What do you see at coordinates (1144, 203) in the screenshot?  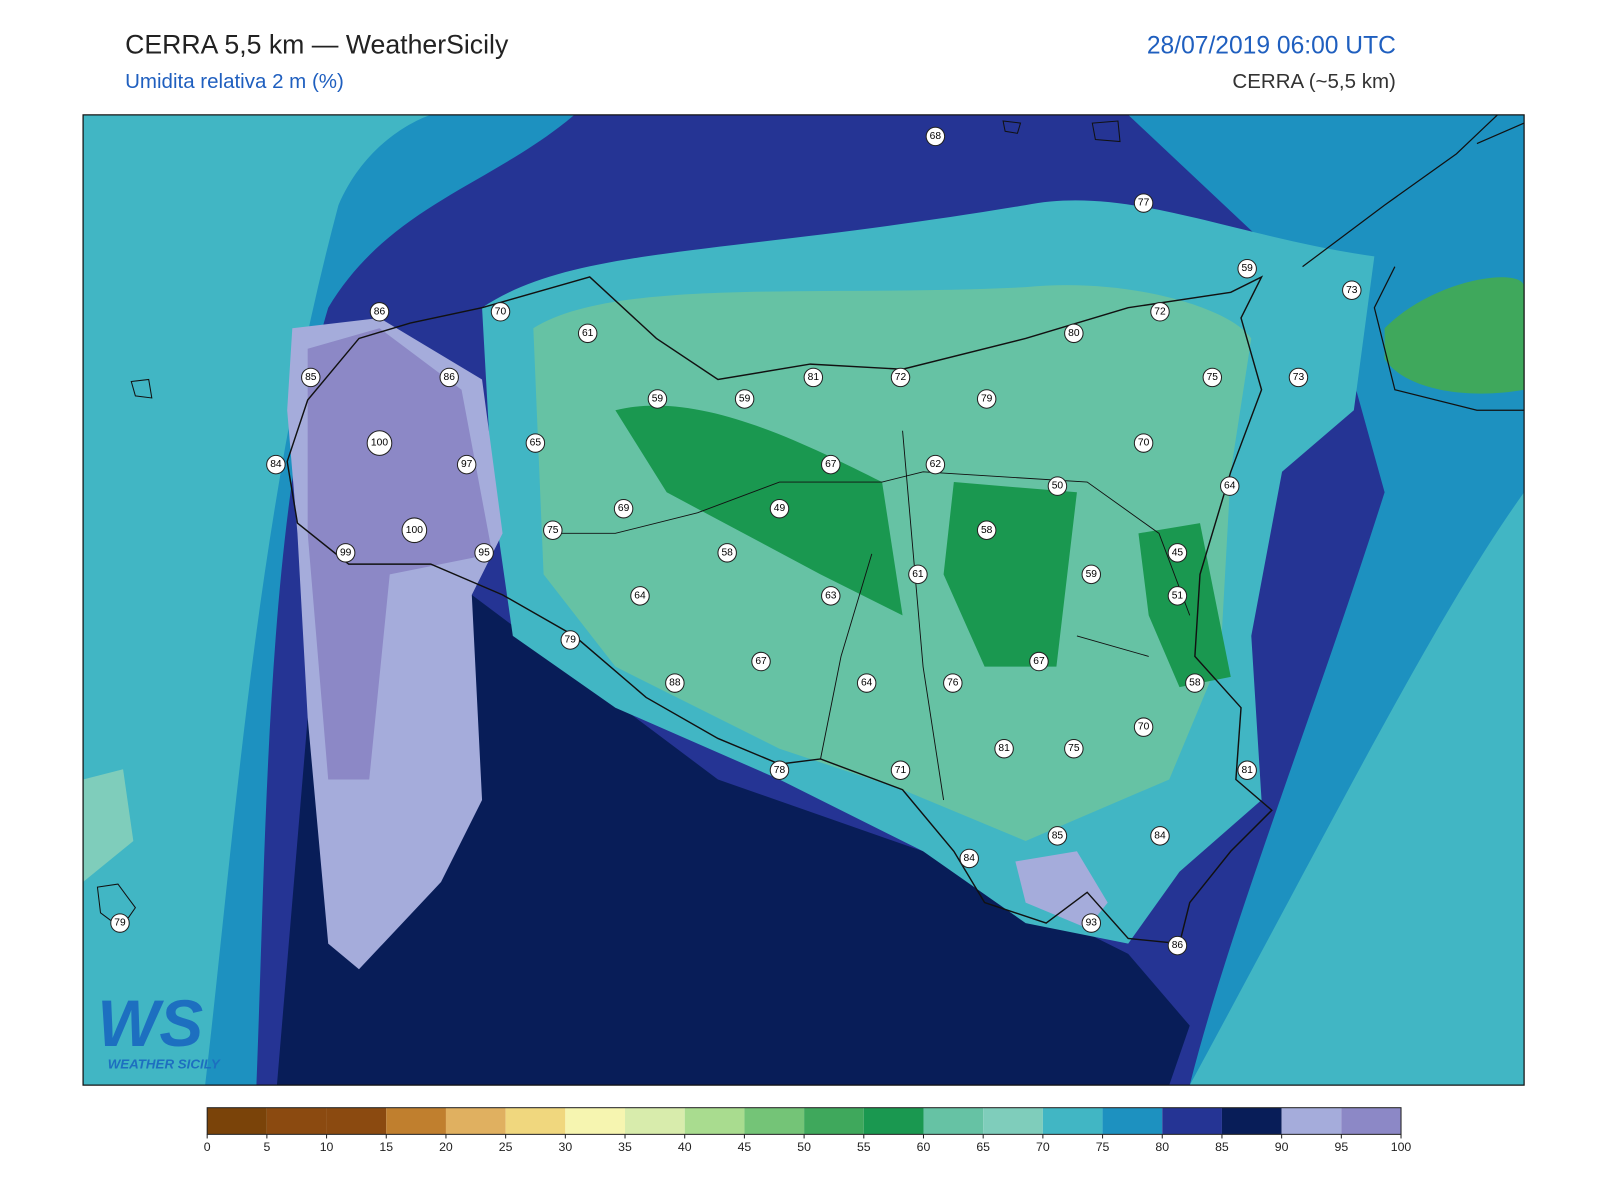 I see `station-value: 77` at bounding box center [1144, 203].